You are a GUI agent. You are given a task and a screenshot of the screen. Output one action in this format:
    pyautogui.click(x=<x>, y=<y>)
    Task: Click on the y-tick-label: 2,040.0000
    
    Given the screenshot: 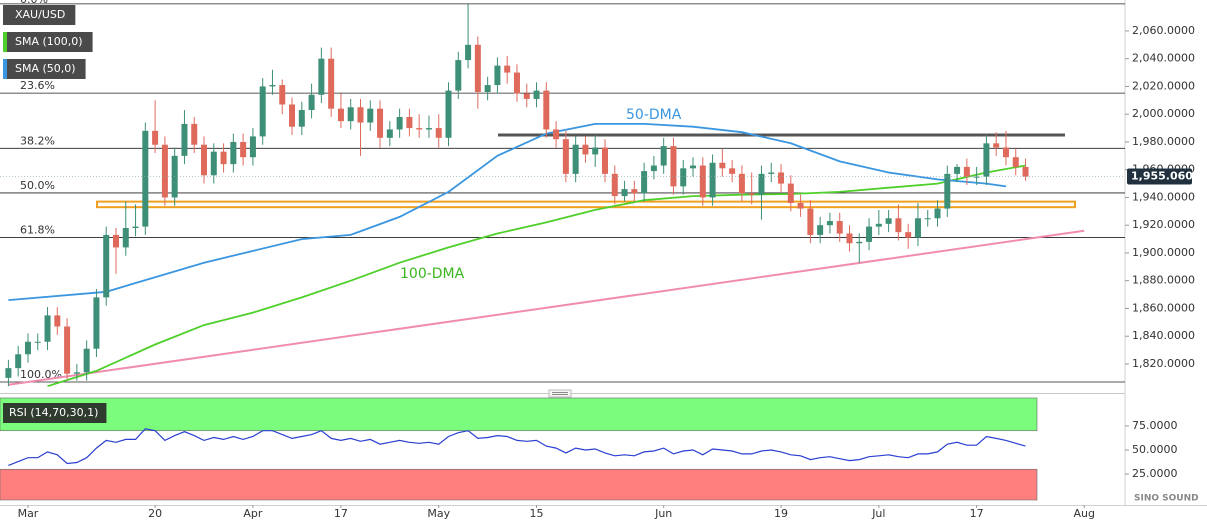 What is the action you would take?
    pyautogui.click(x=1163, y=58)
    